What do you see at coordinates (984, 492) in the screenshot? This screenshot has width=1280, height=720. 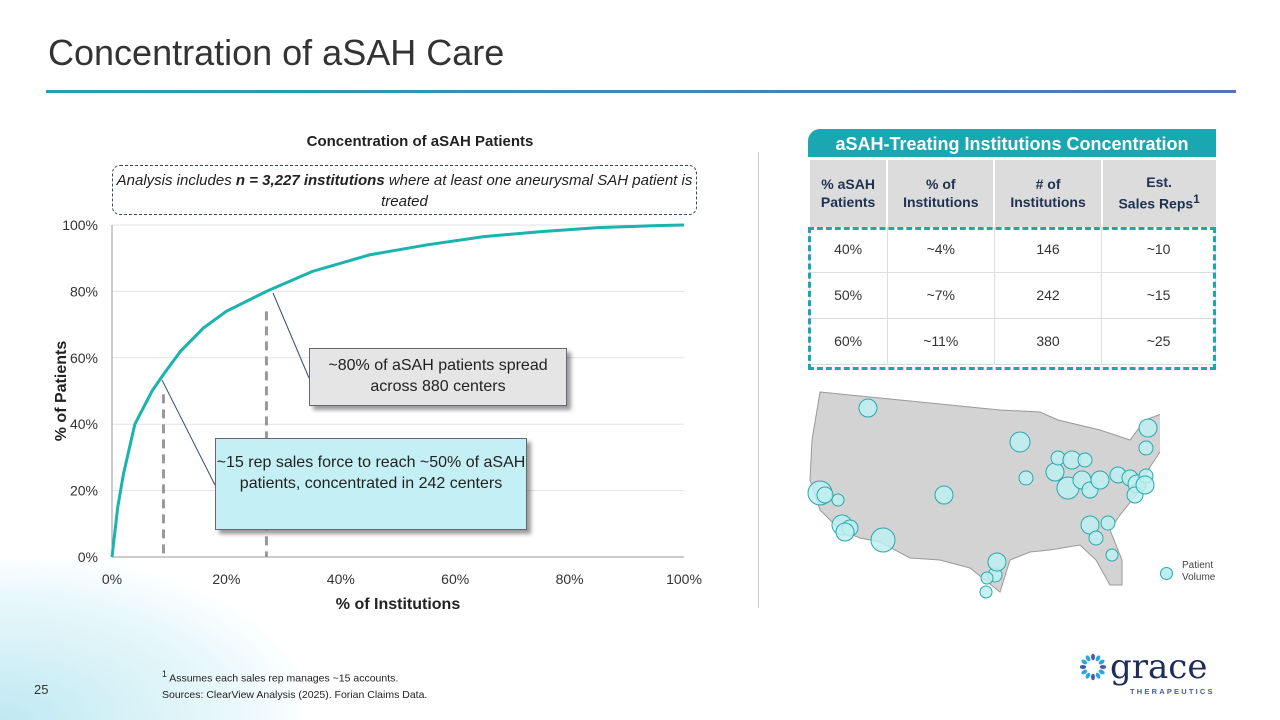 I see `us-map-shape` at bounding box center [984, 492].